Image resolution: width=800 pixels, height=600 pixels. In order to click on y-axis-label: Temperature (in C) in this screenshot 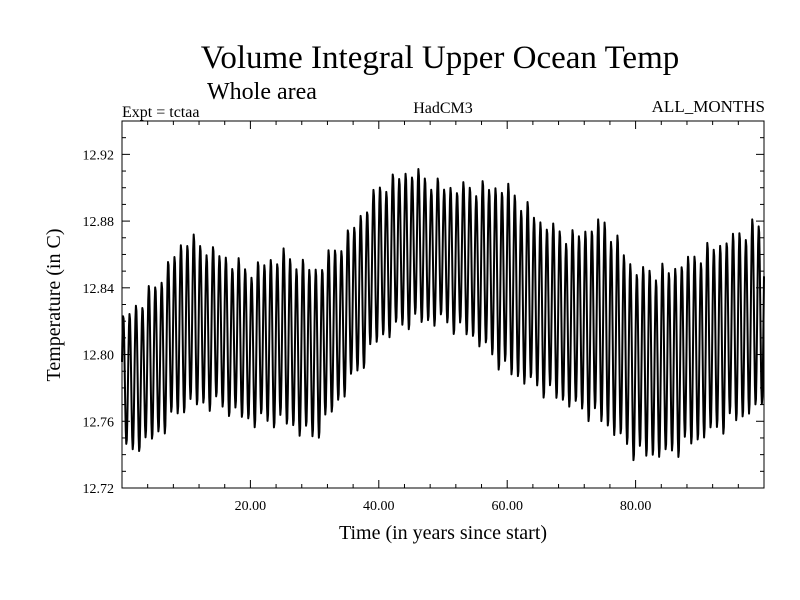, I will do `click(54, 305)`.